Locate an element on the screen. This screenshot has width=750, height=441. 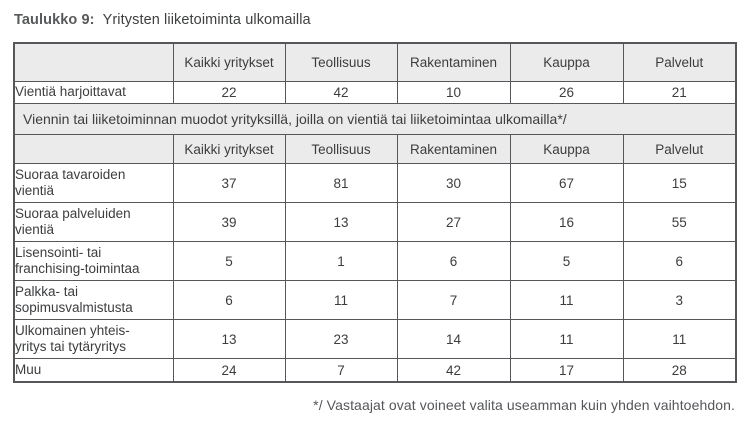
value-cell: 23 is located at coordinates (341, 339).